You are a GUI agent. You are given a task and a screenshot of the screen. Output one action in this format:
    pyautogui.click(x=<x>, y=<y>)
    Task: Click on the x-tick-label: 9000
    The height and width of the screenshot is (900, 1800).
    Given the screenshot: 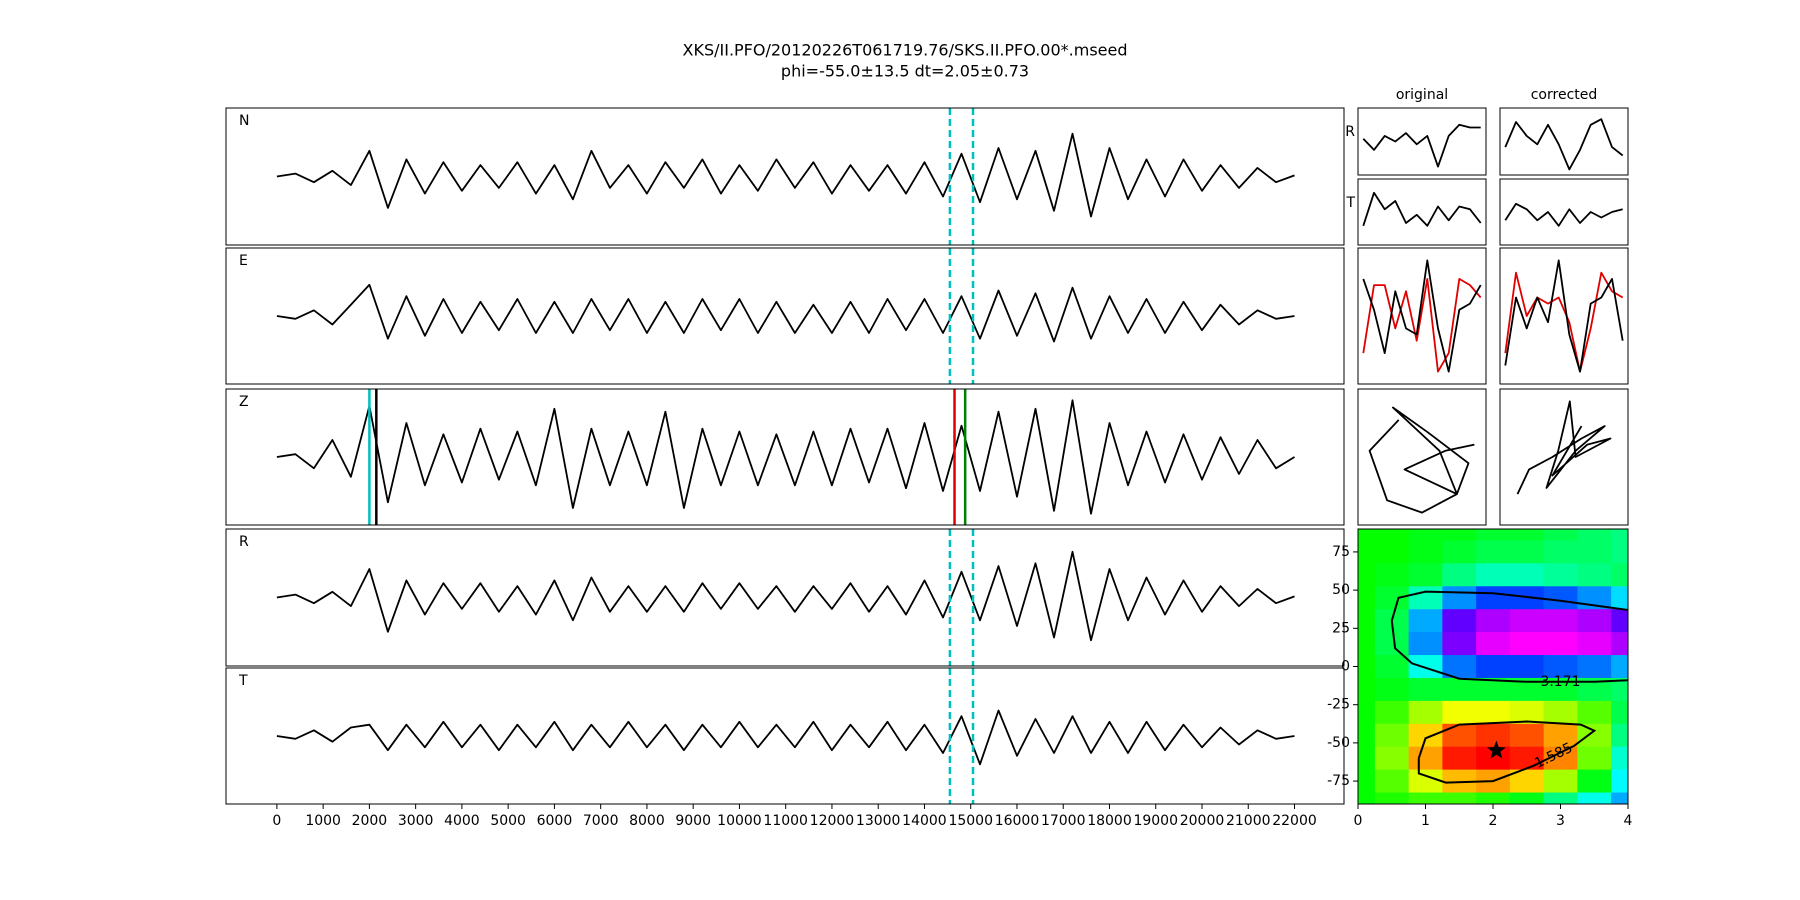 What is the action you would take?
    pyautogui.click(x=693, y=821)
    